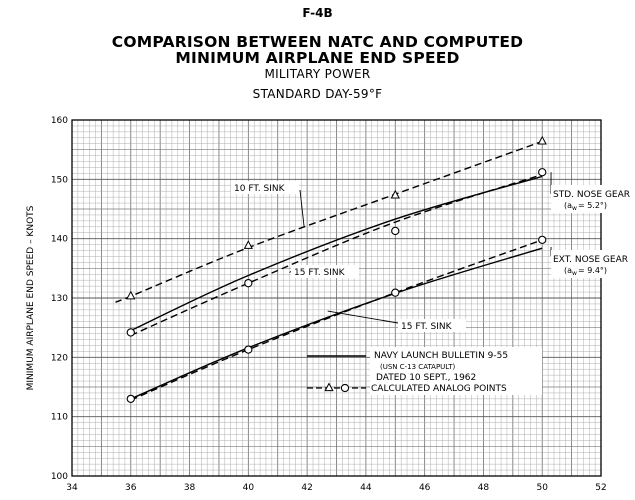 The width and height of the screenshot is (635, 500). I want to click on legend-background, so click(456, 371).